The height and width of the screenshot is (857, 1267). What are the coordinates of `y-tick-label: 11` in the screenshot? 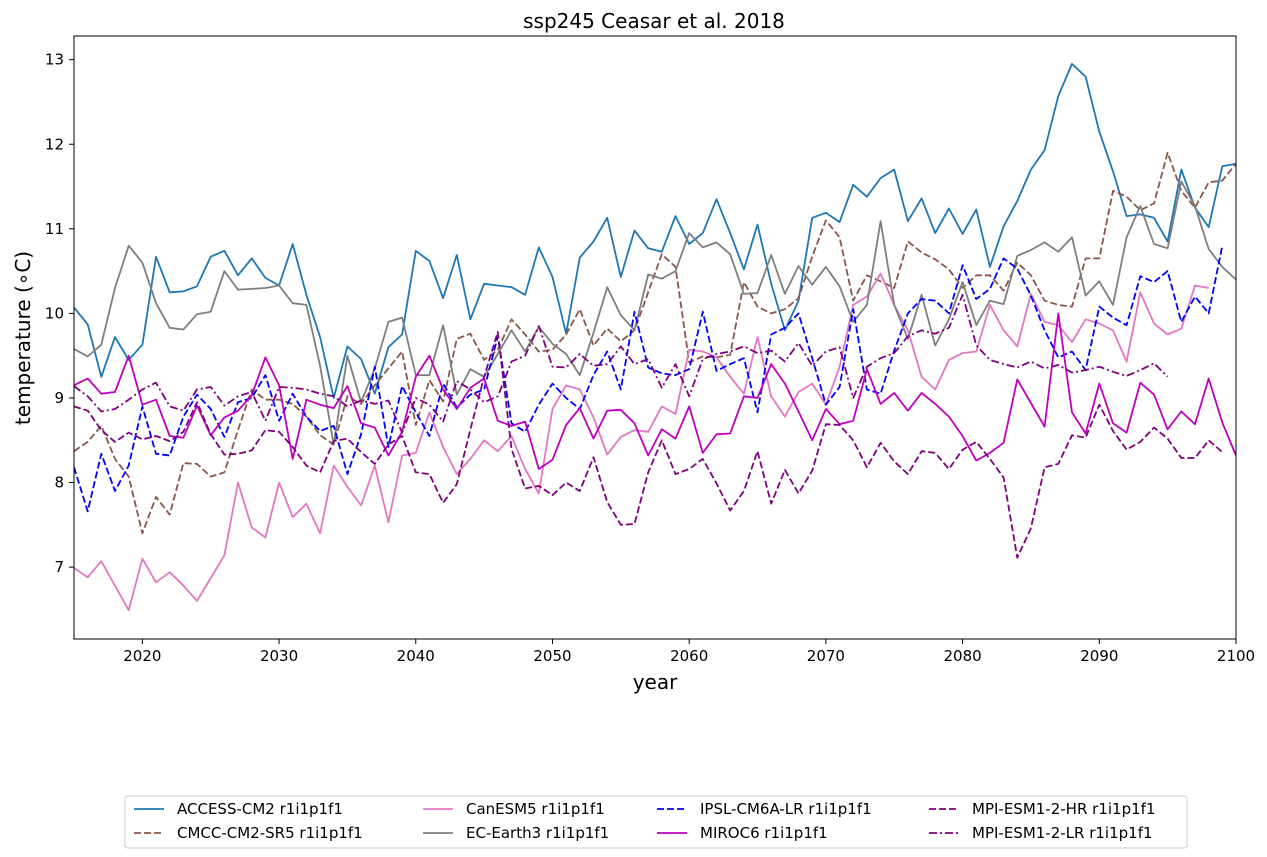 It's located at (54, 229).